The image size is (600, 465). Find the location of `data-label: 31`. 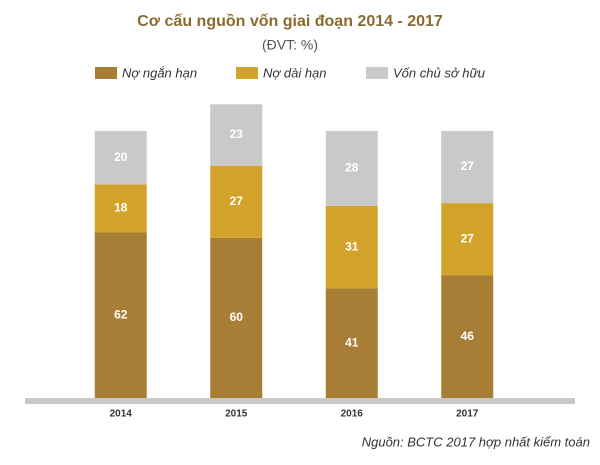

data-label: 31 is located at coordinates (352, 246).